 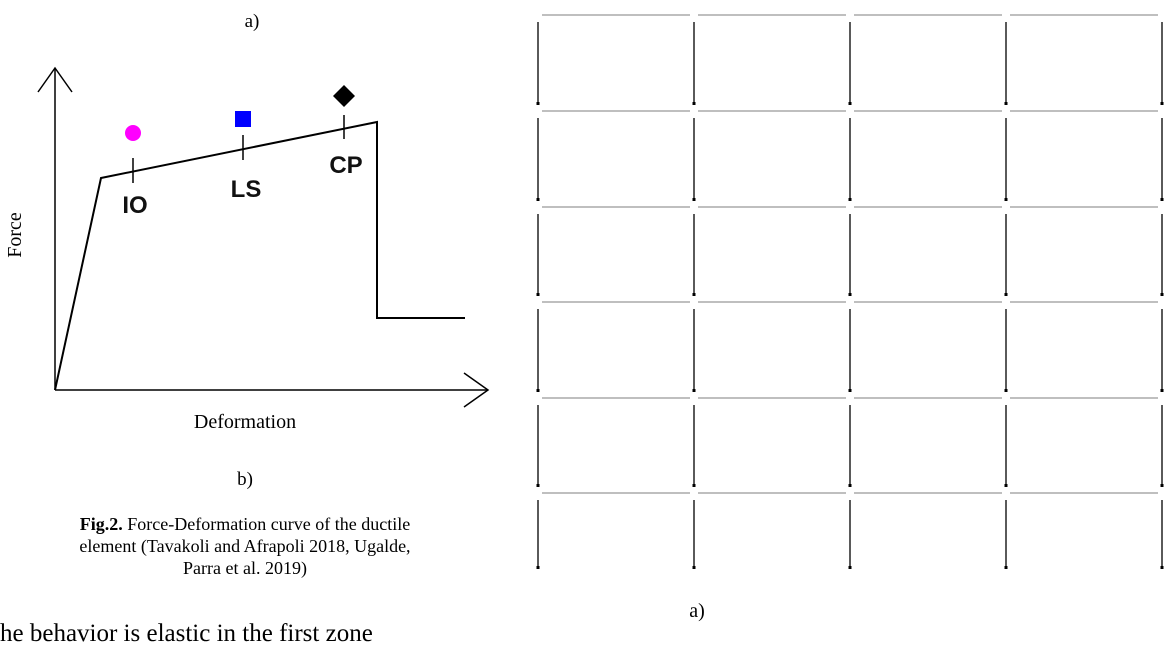 I want to click on cp-marker, so click(x=344, y=96).